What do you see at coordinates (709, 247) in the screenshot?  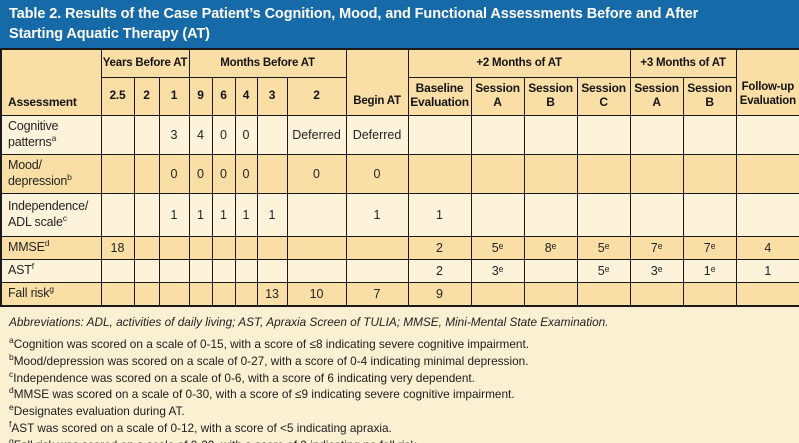 I see `table-cell: 7ᵉ` at bounding box center [709, 247].